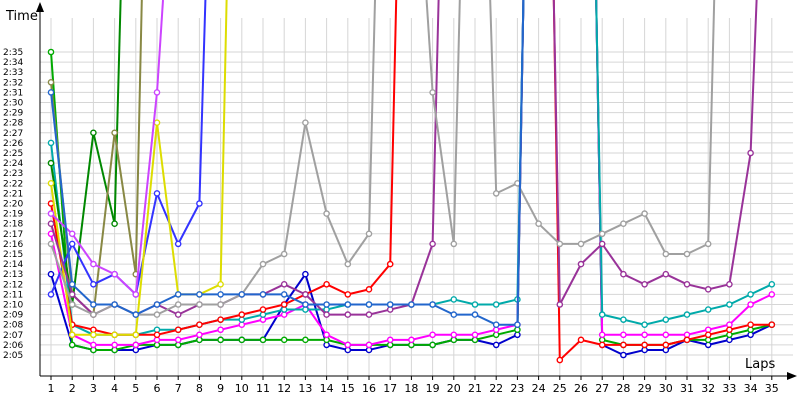 The image size is (800, 400). I want to click on x-tick-label: 23, so click(517, 388).